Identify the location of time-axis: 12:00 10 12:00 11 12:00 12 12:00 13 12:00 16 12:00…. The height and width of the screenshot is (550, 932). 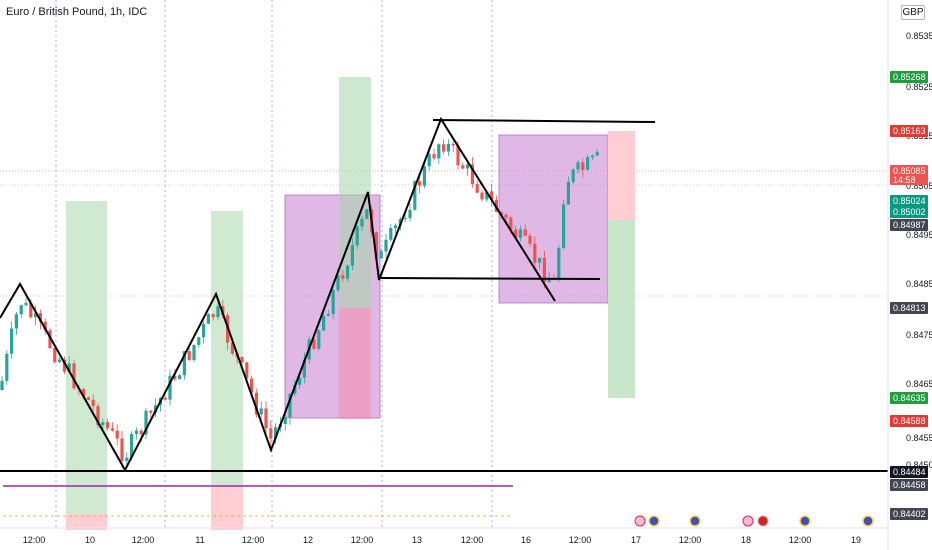
(444, 536).